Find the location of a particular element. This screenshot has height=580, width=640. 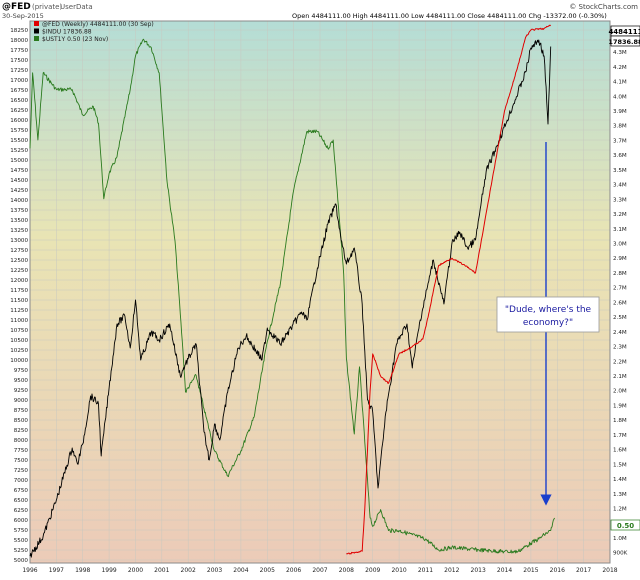

x-tick-label: 1996 is located at coordinates (29, 570).